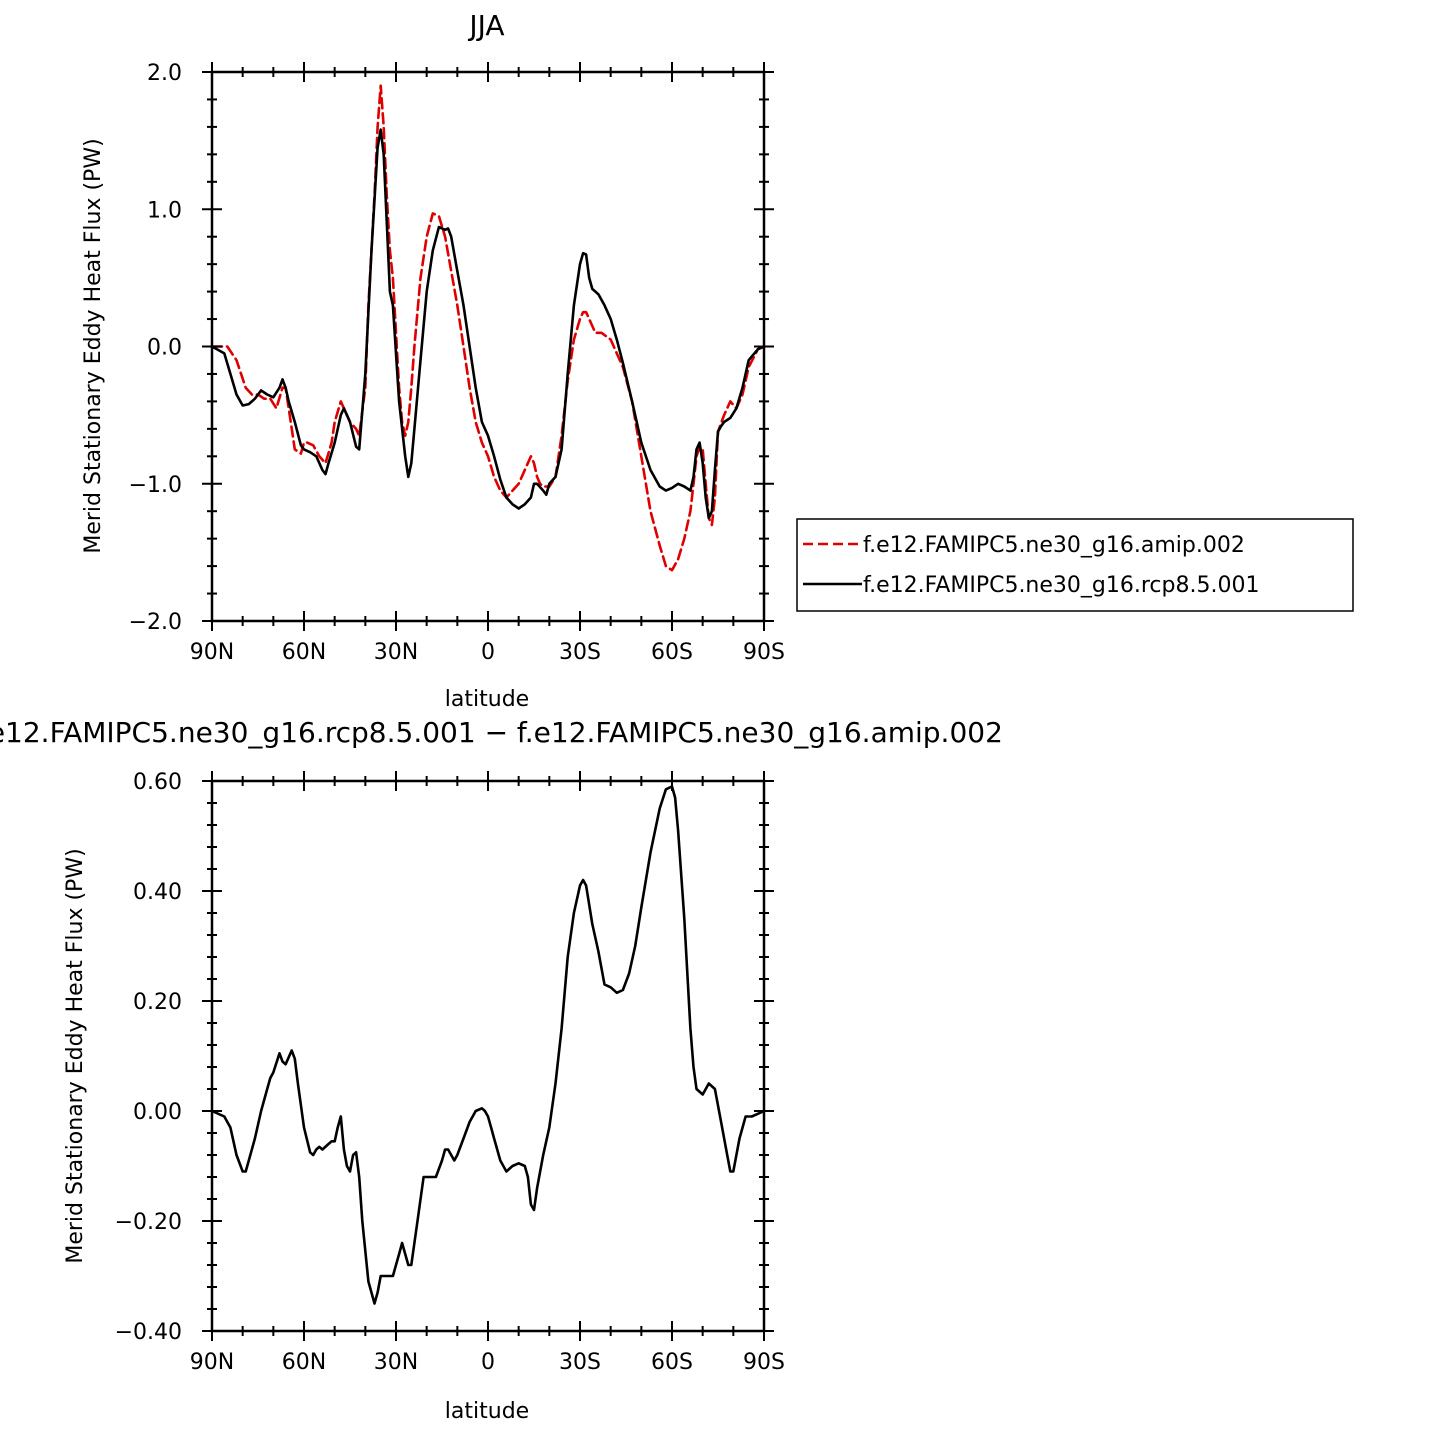 This screenshot has width=1433, height=1430. Describe the element at coordinates (155, 485) in the screenshot. I see `y-tick-label: −1.0` at that location.